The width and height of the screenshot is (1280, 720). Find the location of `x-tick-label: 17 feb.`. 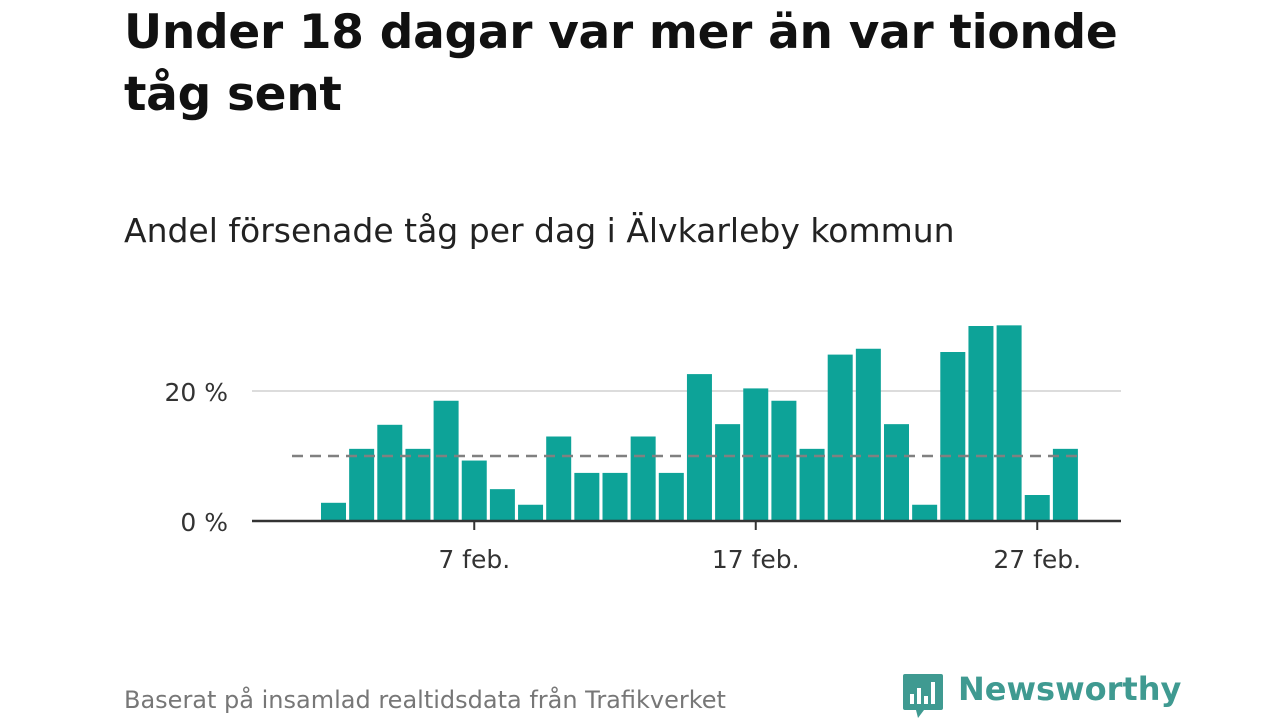

x-tick-label: 17 feb. is located at coordinates (756, 559).